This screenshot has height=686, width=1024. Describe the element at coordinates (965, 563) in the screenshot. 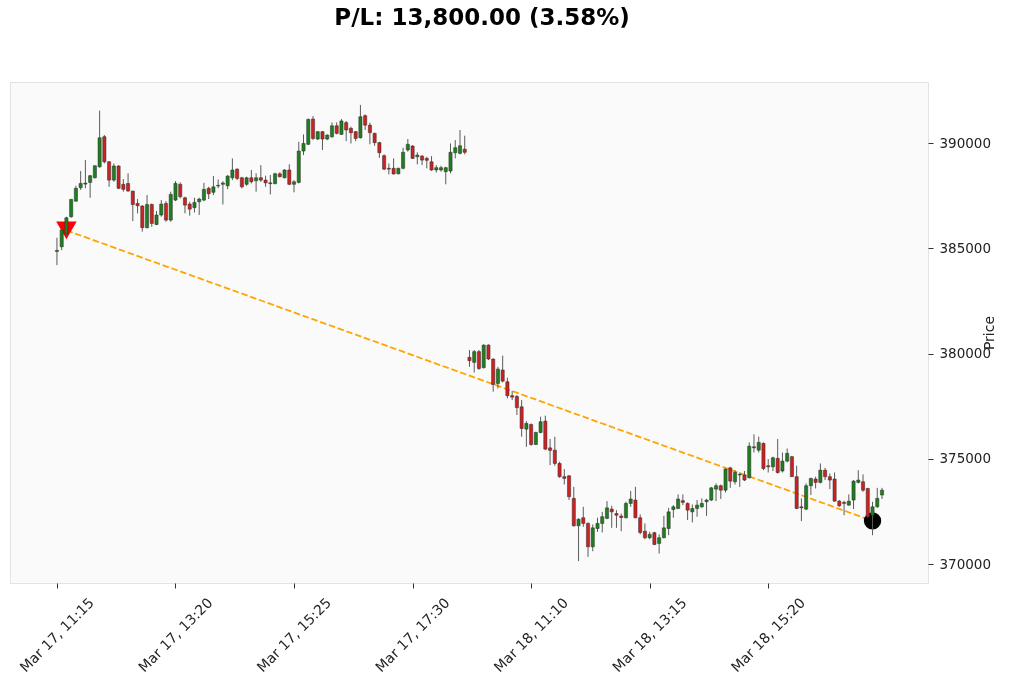

I see `y-tick-label: 370000` at that location.